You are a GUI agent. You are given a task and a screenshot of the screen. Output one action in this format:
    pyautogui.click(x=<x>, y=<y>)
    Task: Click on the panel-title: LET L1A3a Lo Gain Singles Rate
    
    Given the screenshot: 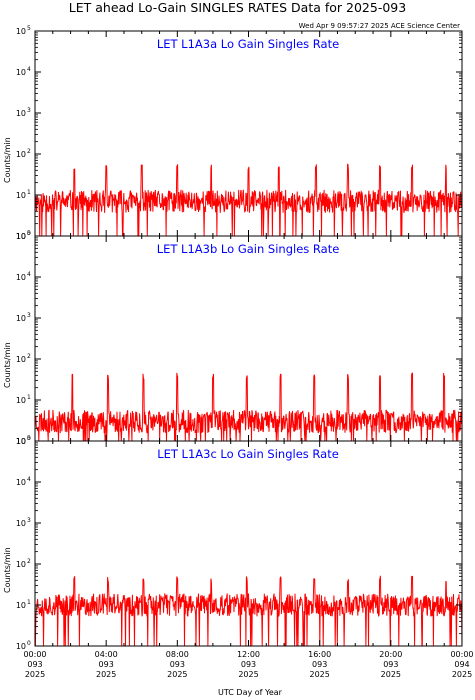 What is the action you would take?
    pyautogui.click(x=248, y=44)
    